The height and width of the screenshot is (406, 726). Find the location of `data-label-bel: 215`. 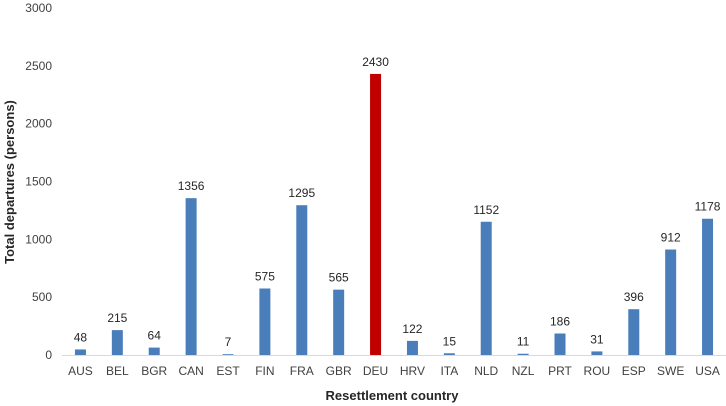

data-label-bel: 215 is located at coordinates (117, 318).